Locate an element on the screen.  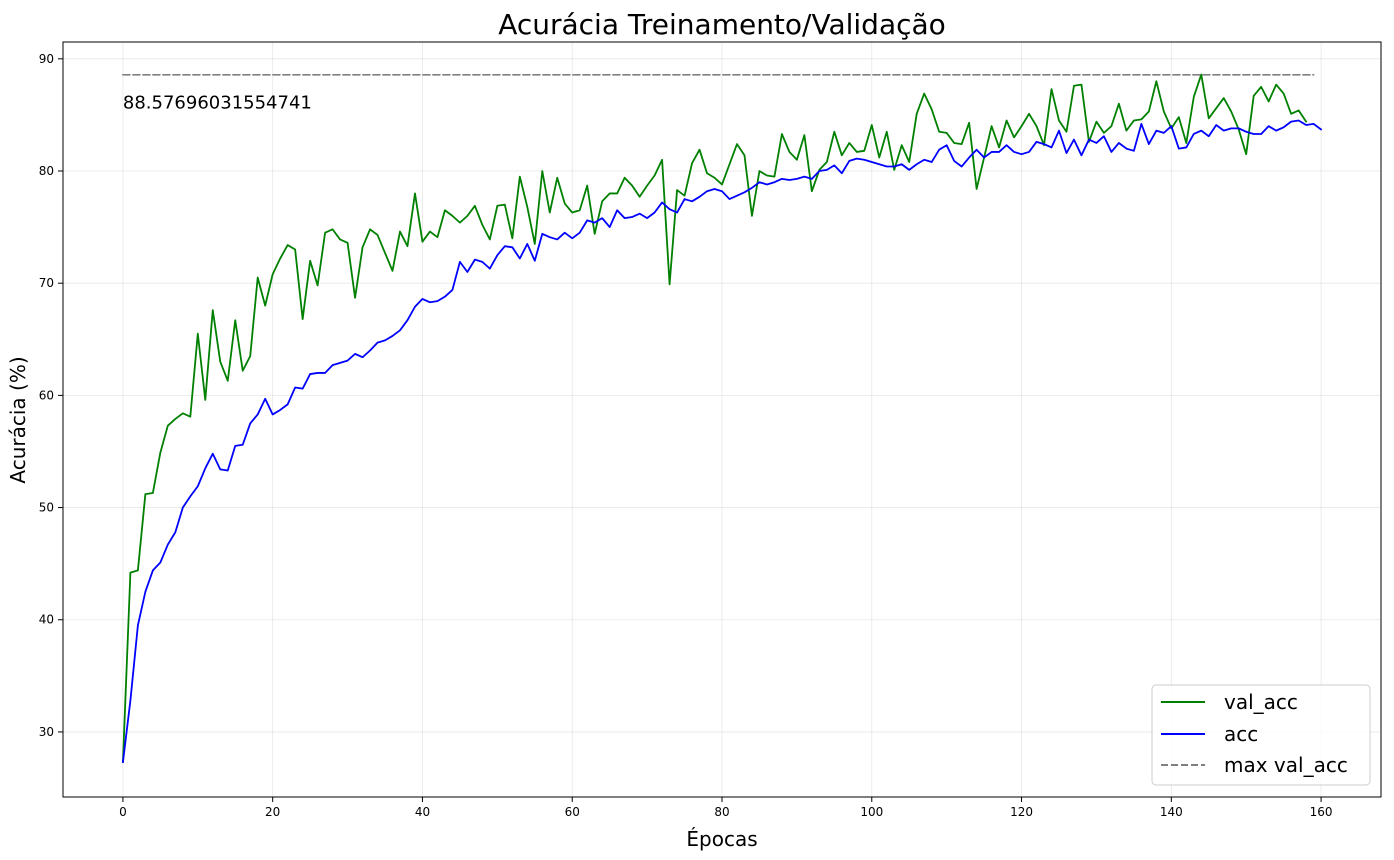
y-axis-label: Acurácia (%) is located at coordinates (18, 419).